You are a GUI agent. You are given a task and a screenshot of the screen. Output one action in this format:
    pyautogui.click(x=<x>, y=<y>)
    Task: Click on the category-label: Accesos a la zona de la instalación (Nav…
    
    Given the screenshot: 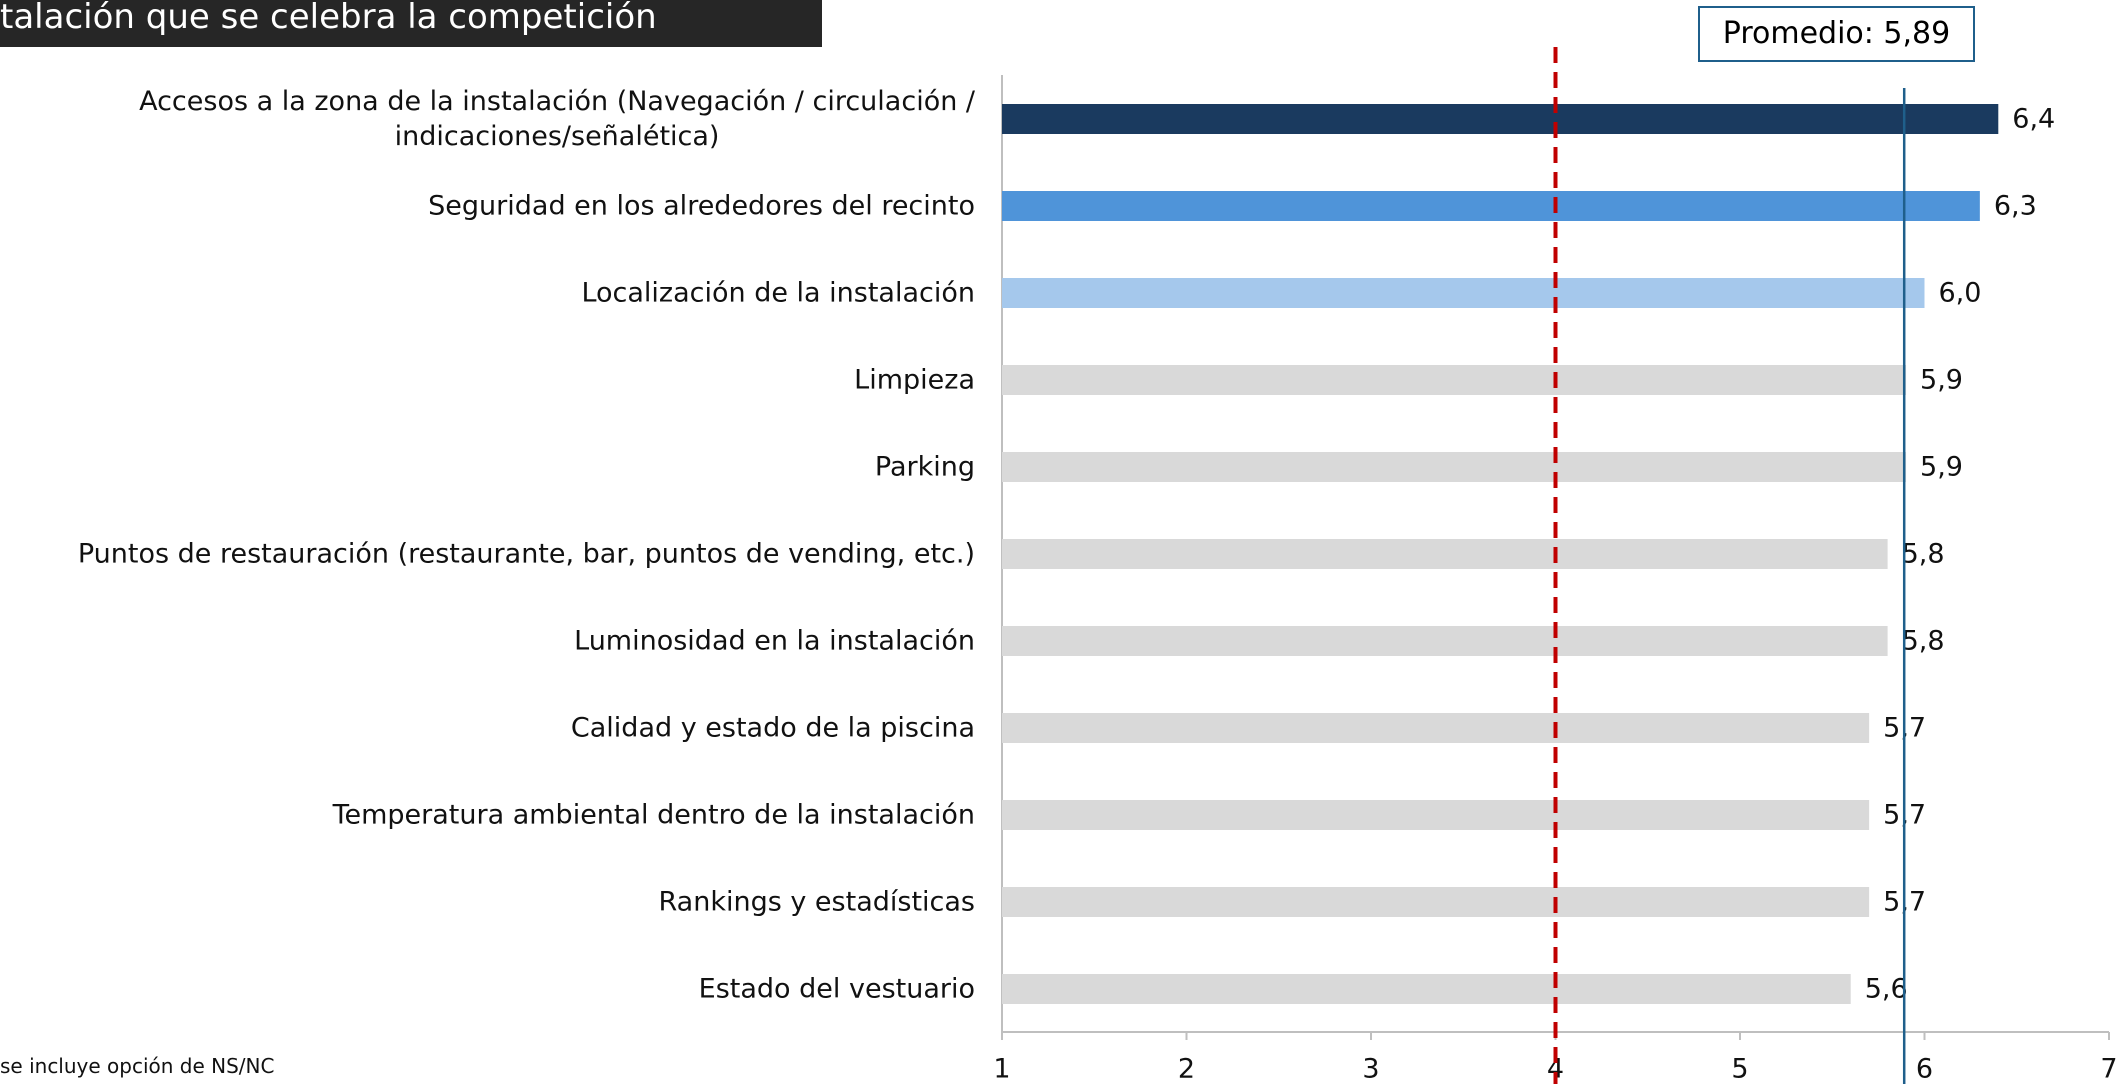 What is the action you would take?
    pyautogui.click(x=557, y=119)
    